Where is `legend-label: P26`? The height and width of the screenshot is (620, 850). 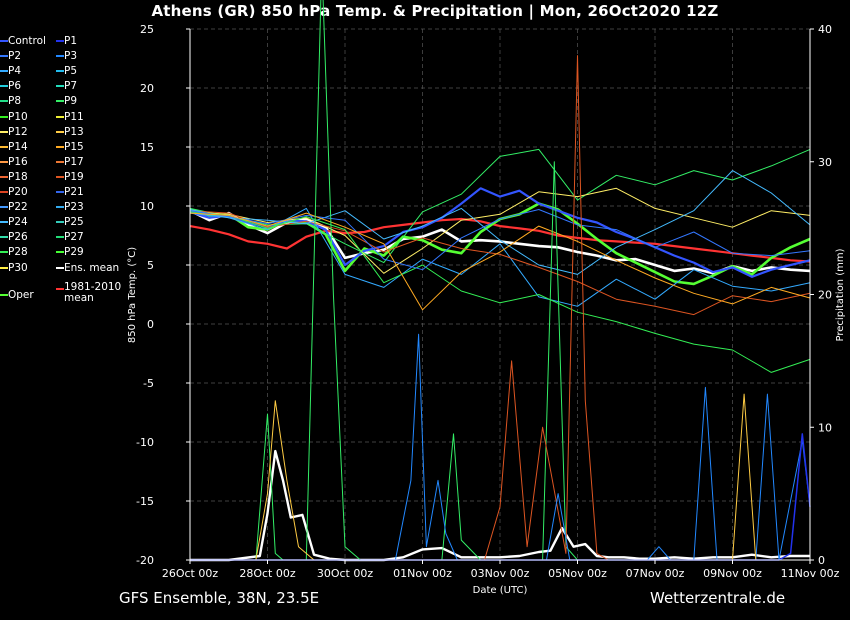 legend-label: P26 is located at coordinates (18, 237).